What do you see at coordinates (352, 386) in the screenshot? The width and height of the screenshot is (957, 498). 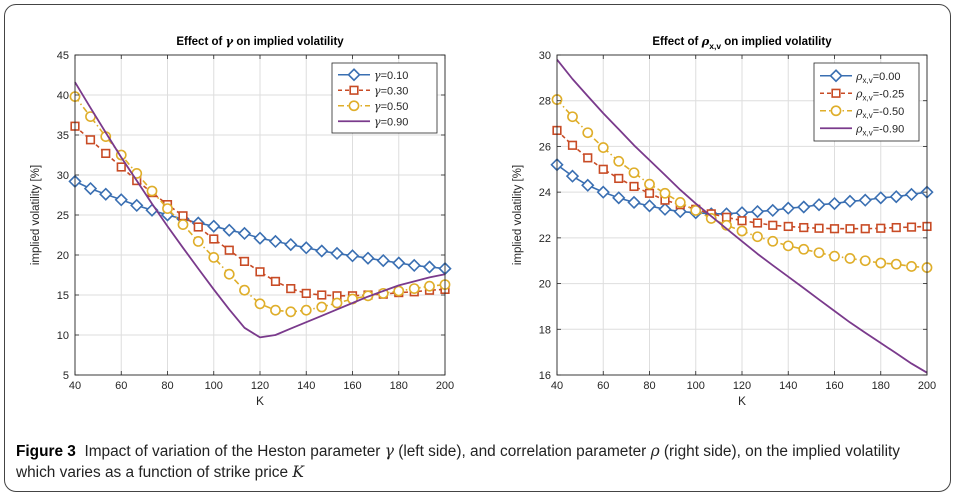 I see `x-tick-label: 160` at bounding box center [352, 386].